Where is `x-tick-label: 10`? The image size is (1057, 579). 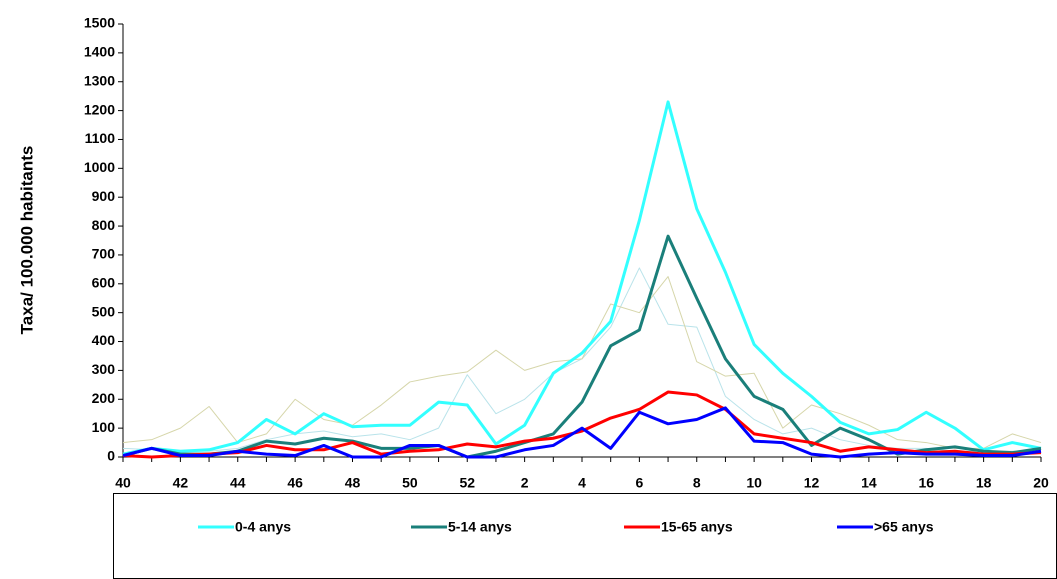
x-tick-label: 10 is located at coordinates (754, 483).